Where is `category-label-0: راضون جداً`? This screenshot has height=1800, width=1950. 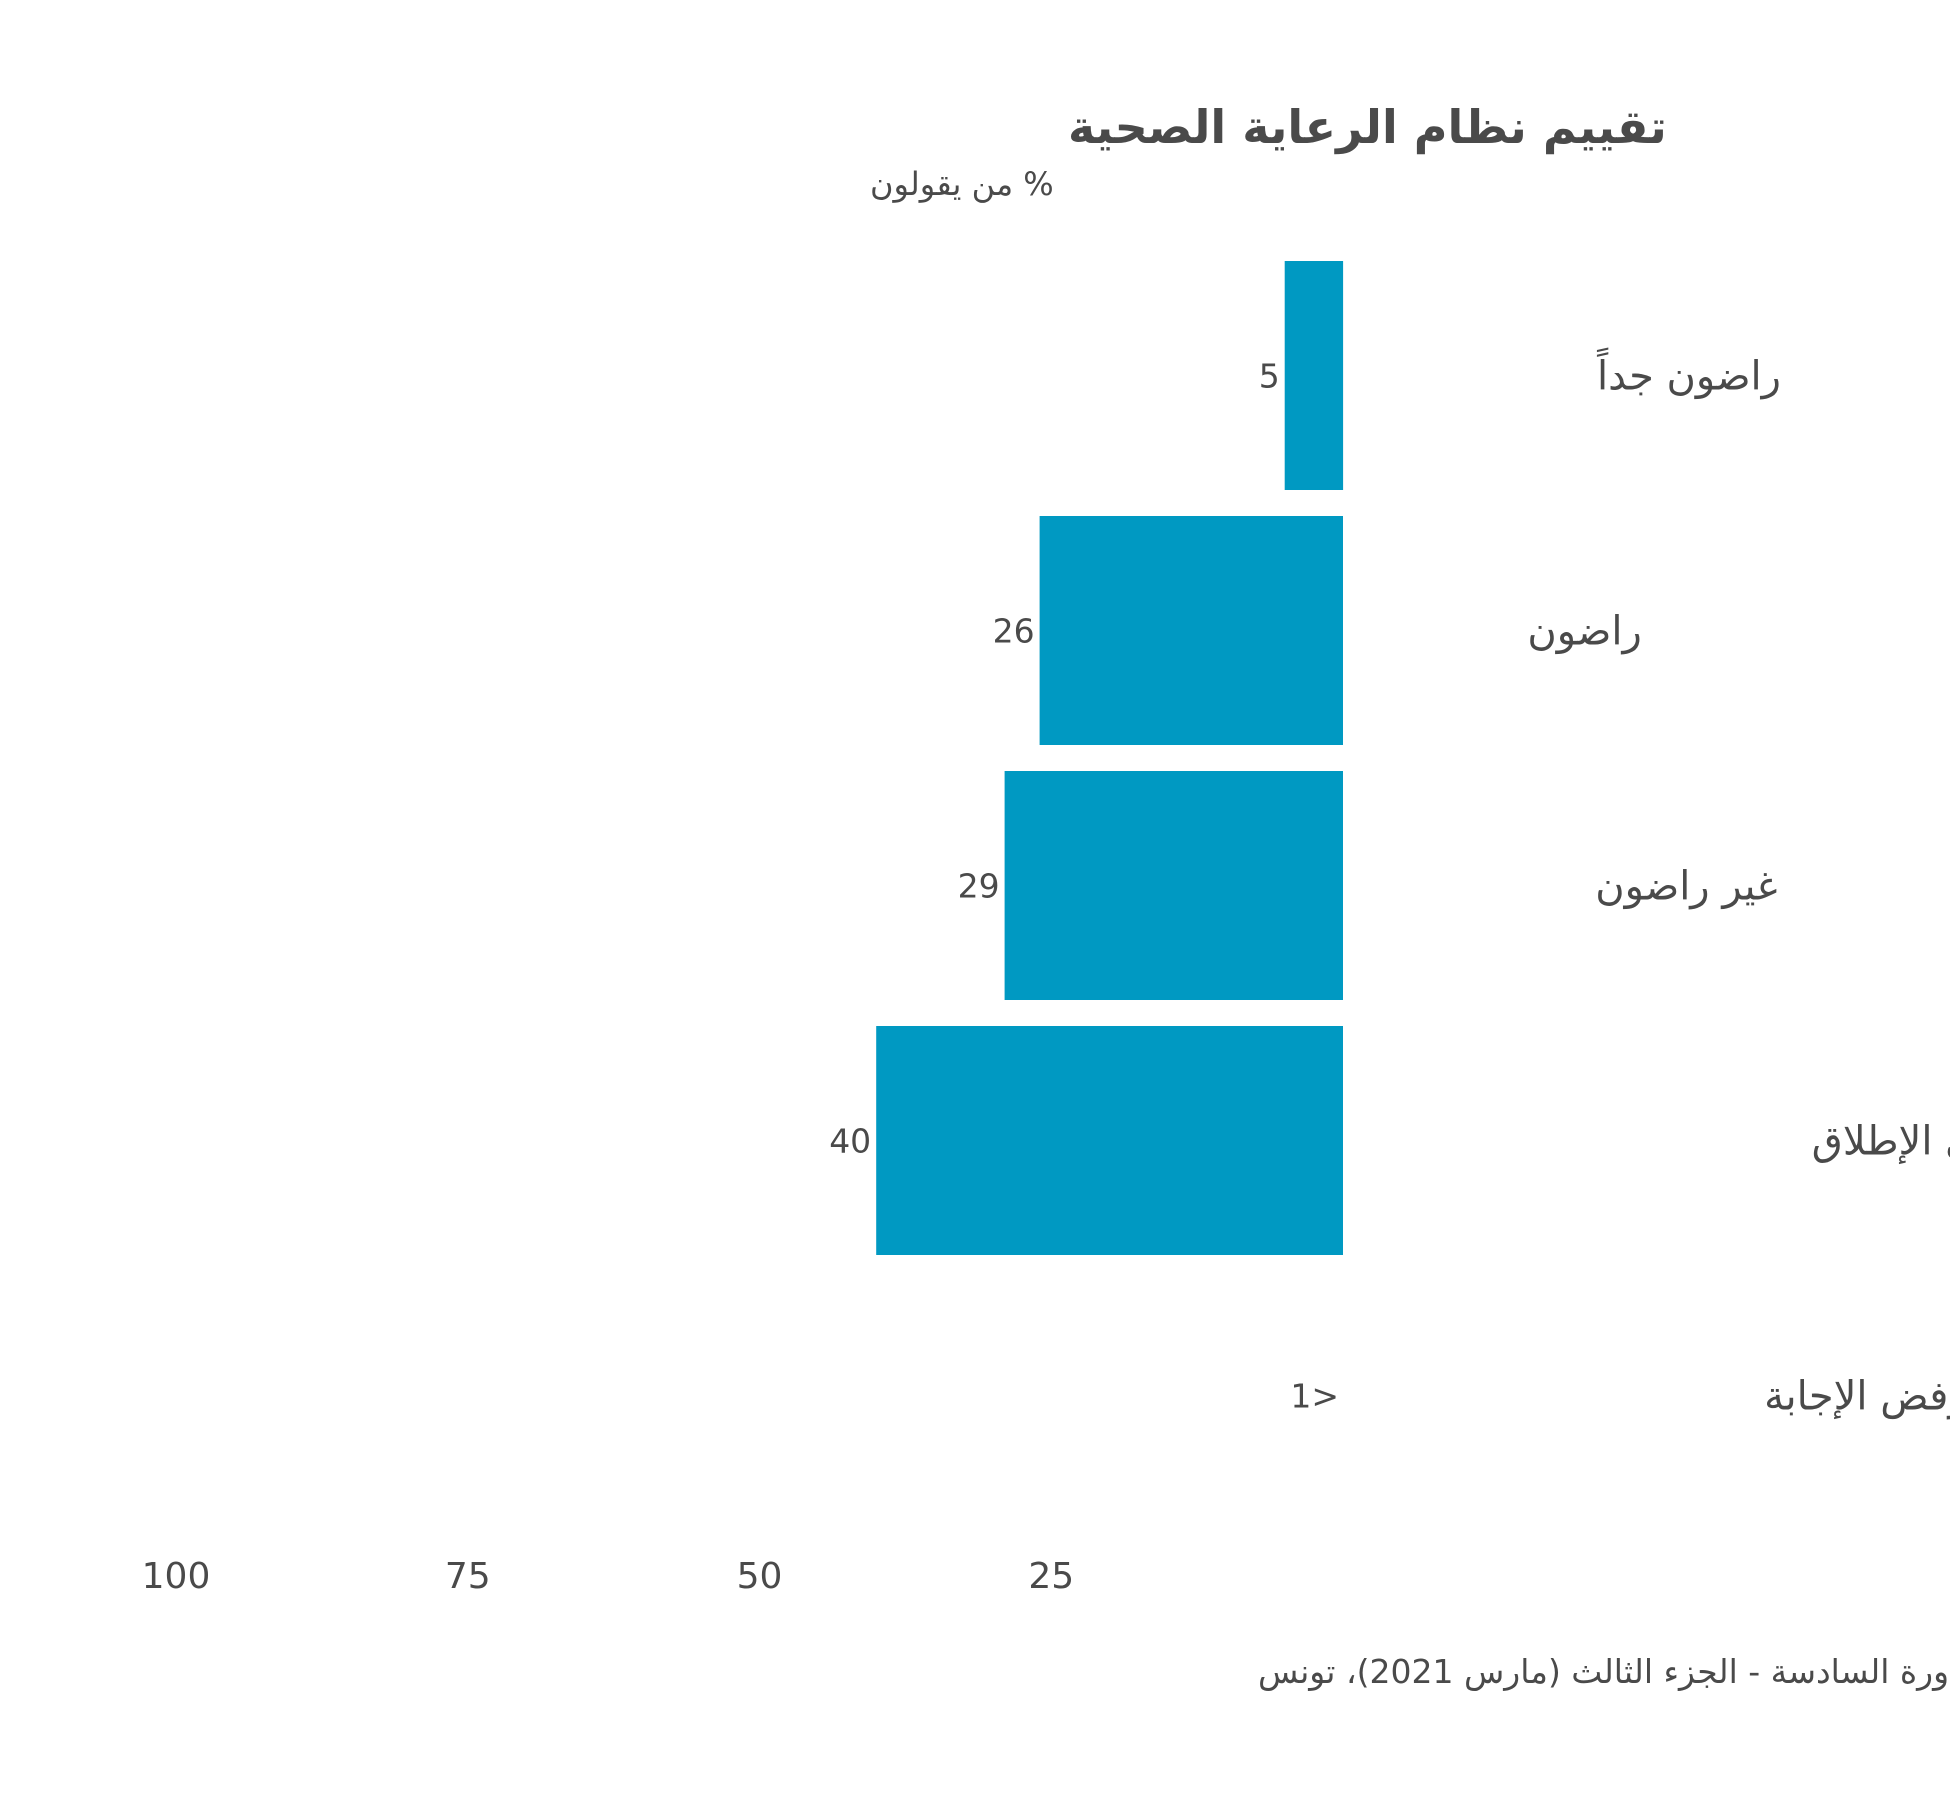 category-label-0: راضون جداً is located at coordinates (1689, 373).